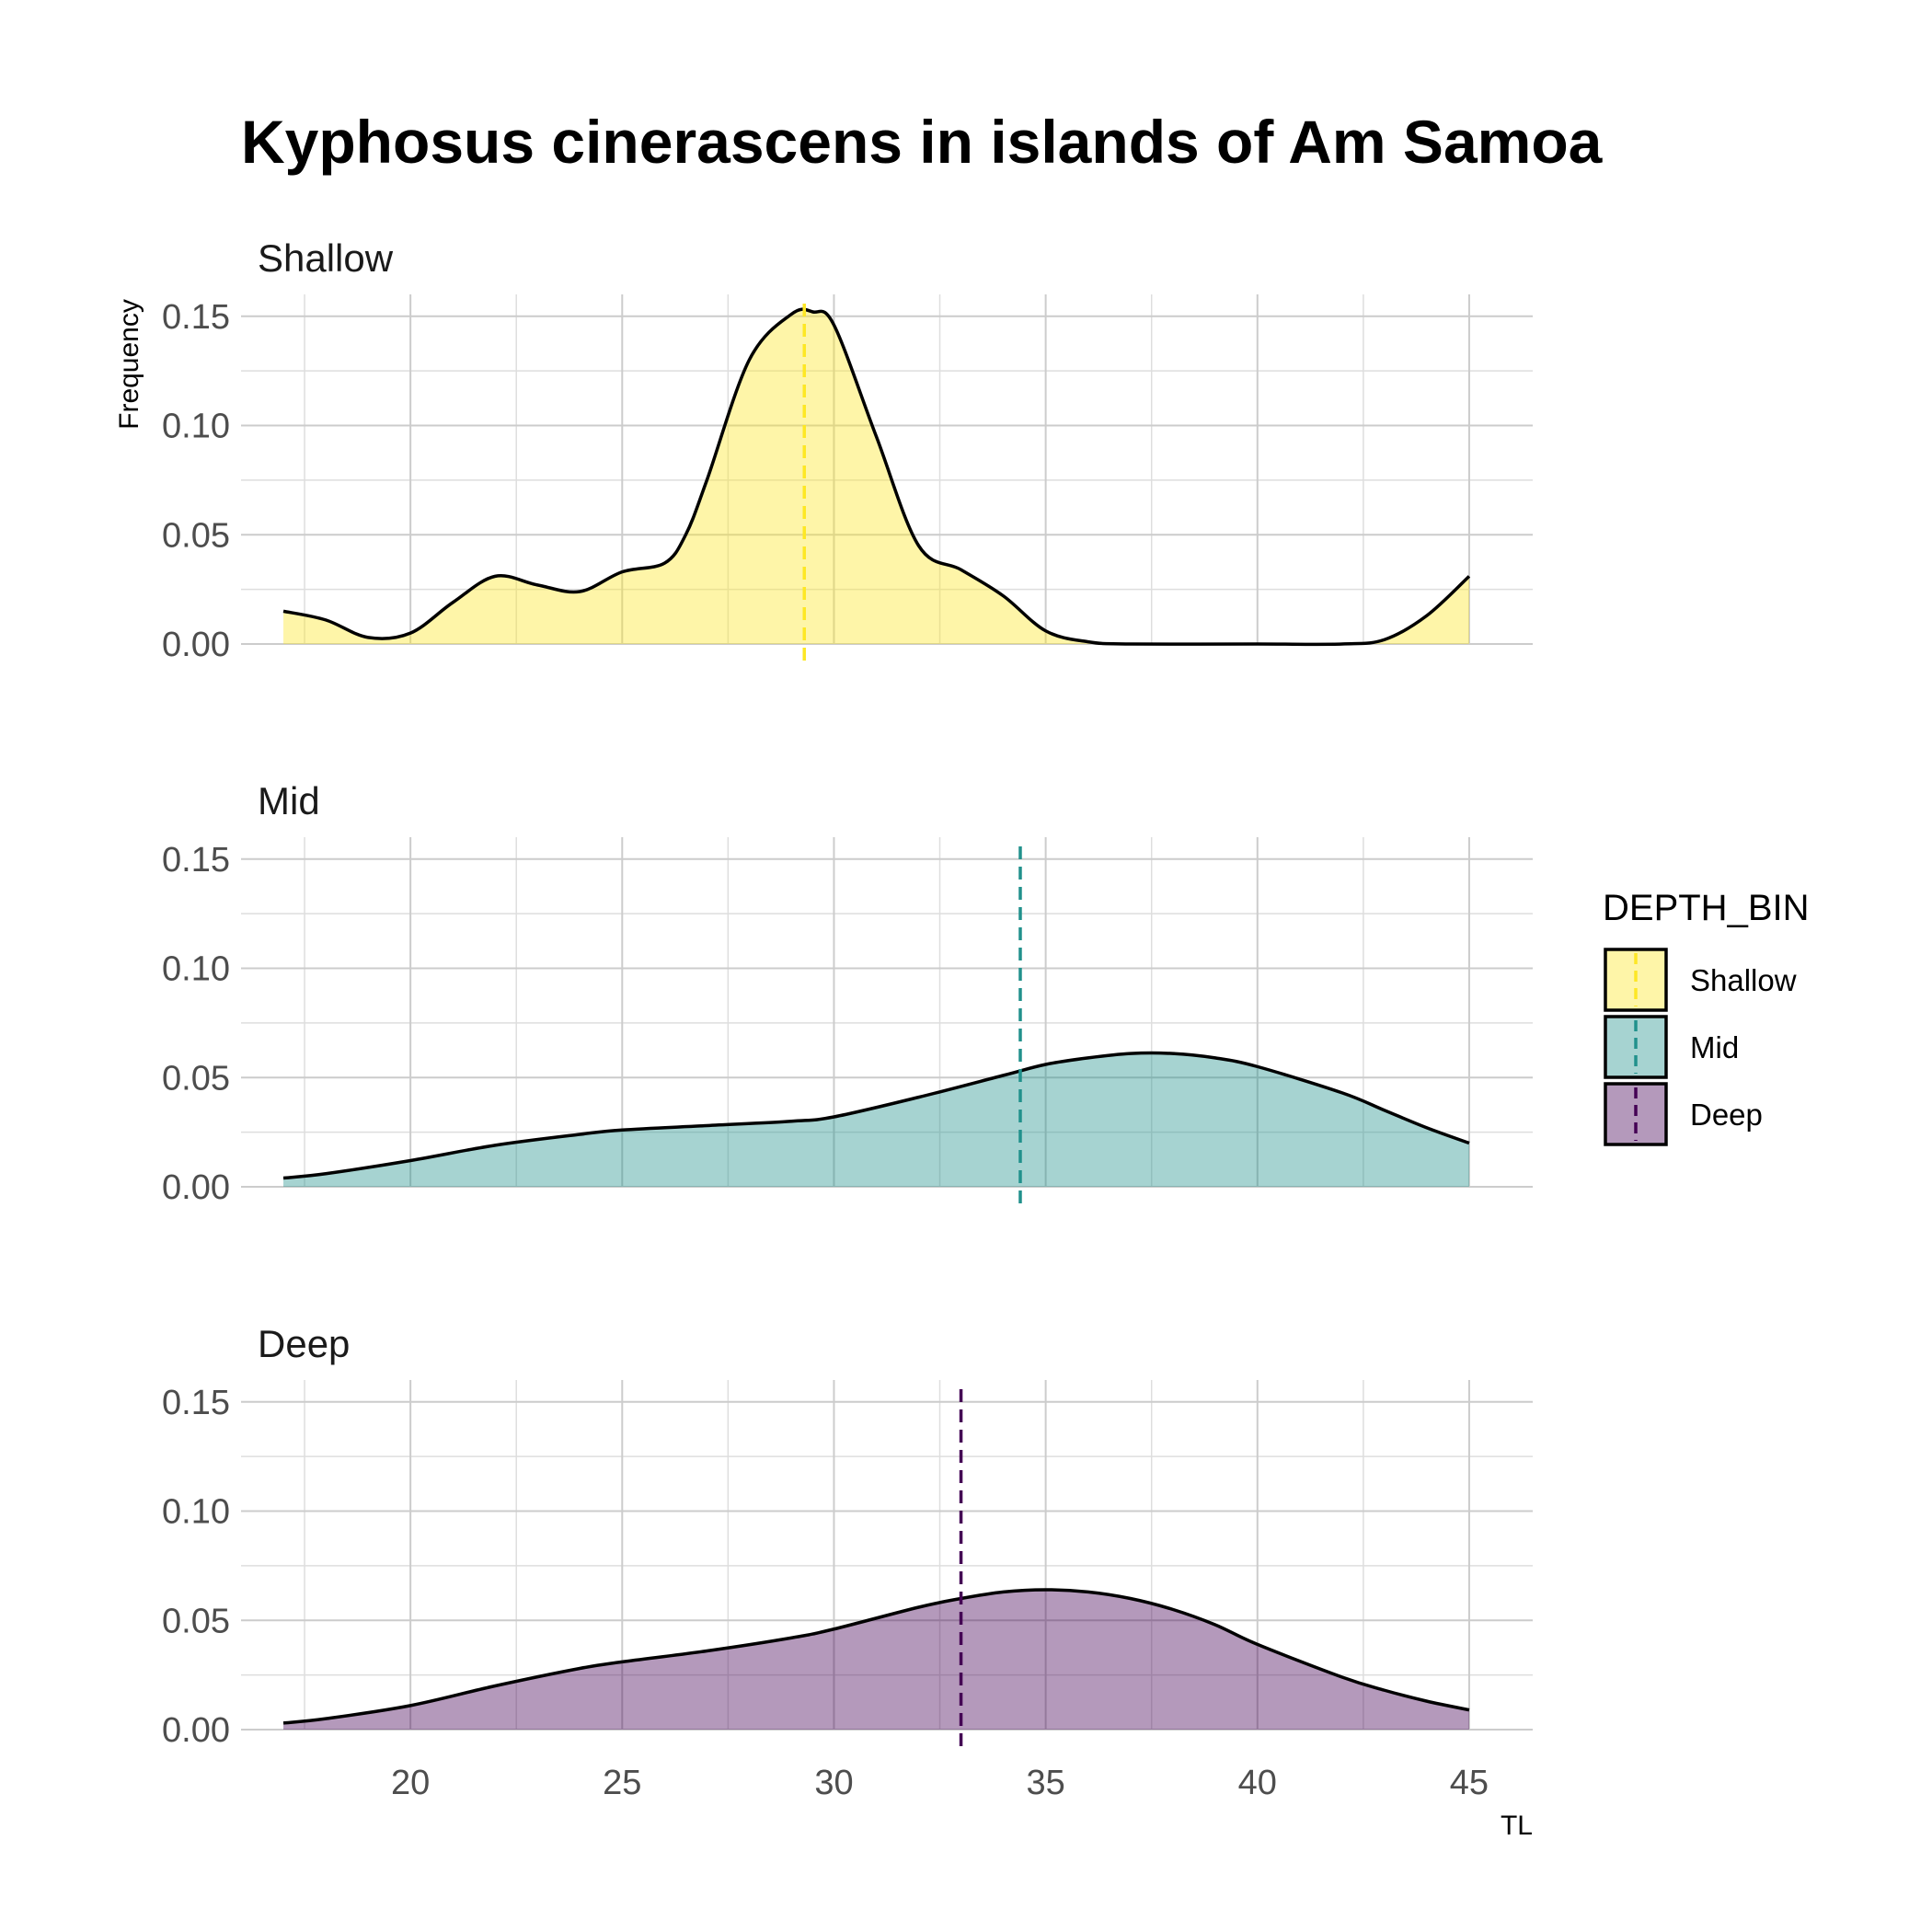  What do you see at coordinates (1726, 1115) in the screenshot?
I see `legend-label: Deep` at bounding box center [1726, 1115].